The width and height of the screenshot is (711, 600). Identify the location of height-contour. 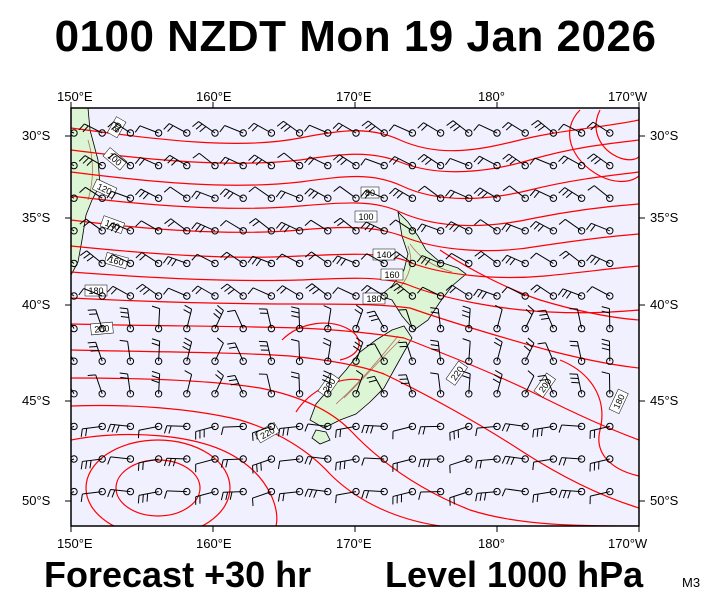
(355, 235).